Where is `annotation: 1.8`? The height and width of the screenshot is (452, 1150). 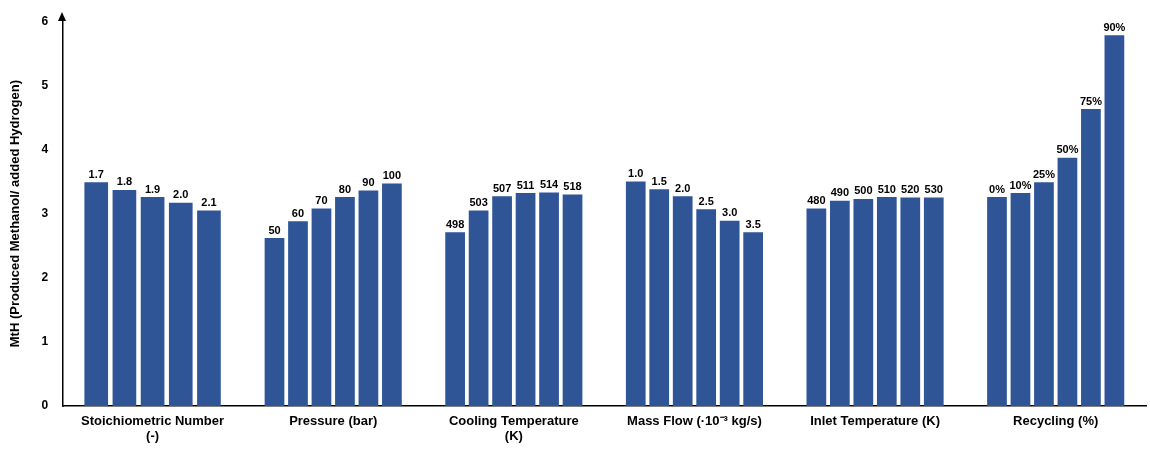
annotation: 1.8 is located at coordinates (124, 181).